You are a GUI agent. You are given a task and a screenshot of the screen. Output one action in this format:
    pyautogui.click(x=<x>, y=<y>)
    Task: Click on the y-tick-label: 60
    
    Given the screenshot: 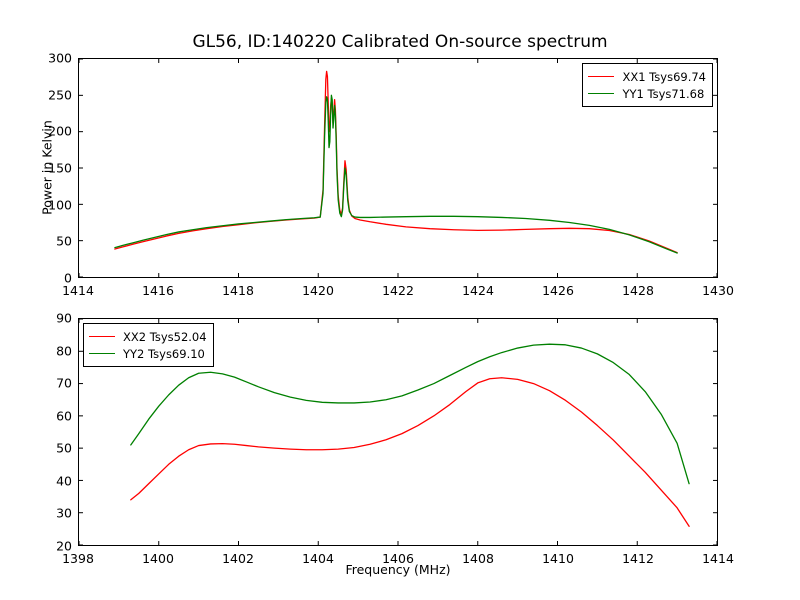 What is the action you would take?
    pyautogui.click(x=64, y=416)
    